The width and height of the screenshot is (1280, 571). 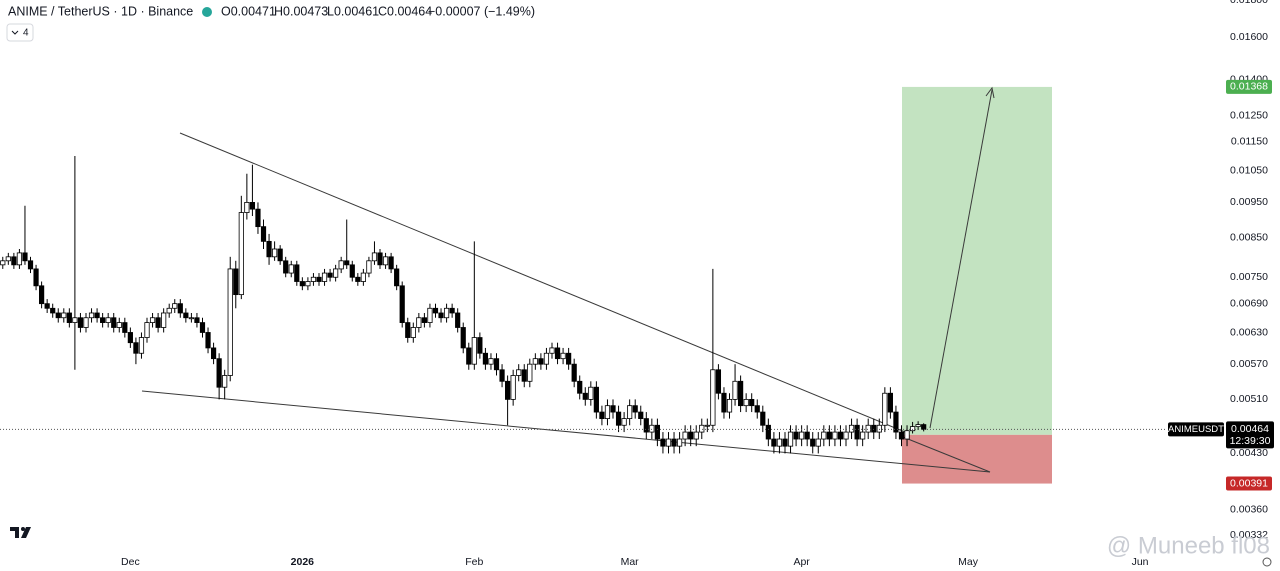 I want to click on x-tick-label: Apr, so click(x=801, y=562).